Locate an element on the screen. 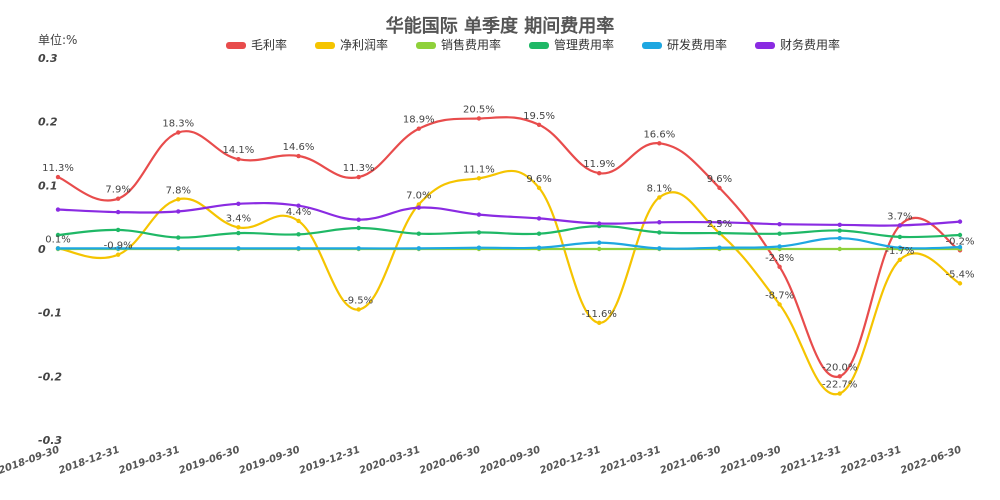 This screenshot has height=500, width=1000. data-label: 4.4% is located at coordinates (298, 212).